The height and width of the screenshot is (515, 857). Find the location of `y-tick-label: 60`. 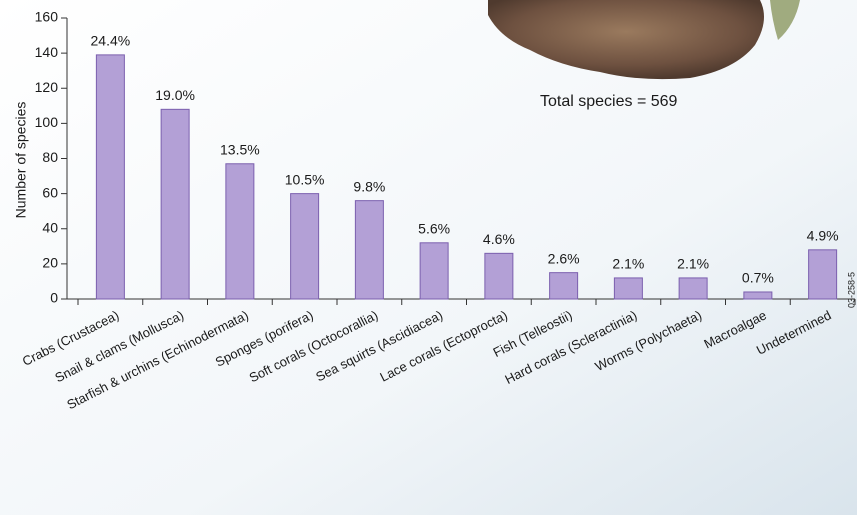

y-tick-label: 60 is located at coordinates (50, 192).